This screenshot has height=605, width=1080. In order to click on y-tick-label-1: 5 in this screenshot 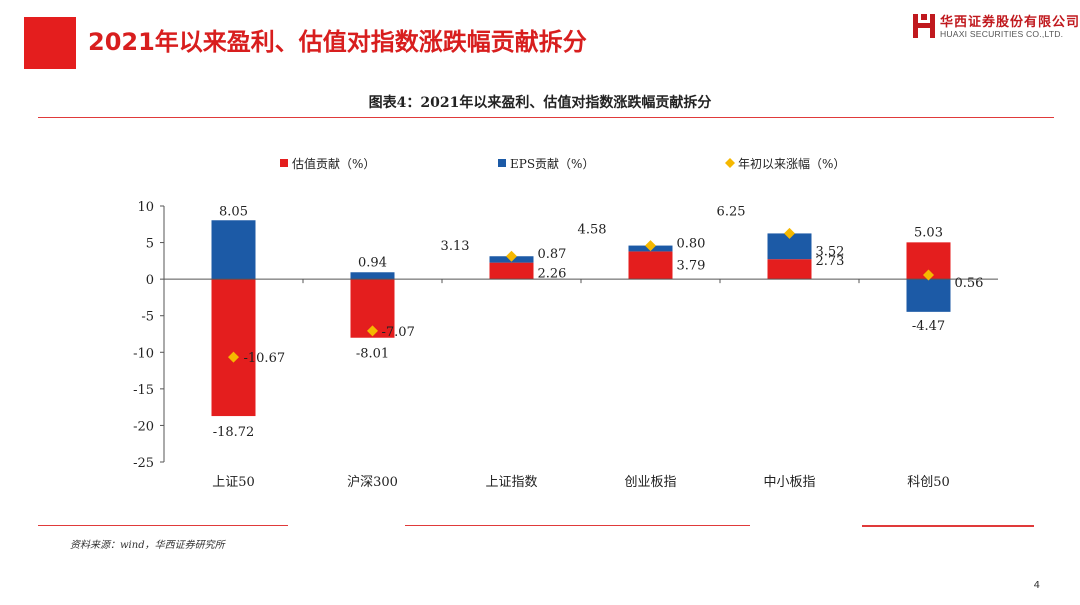, I will do `click(150, 244)`.